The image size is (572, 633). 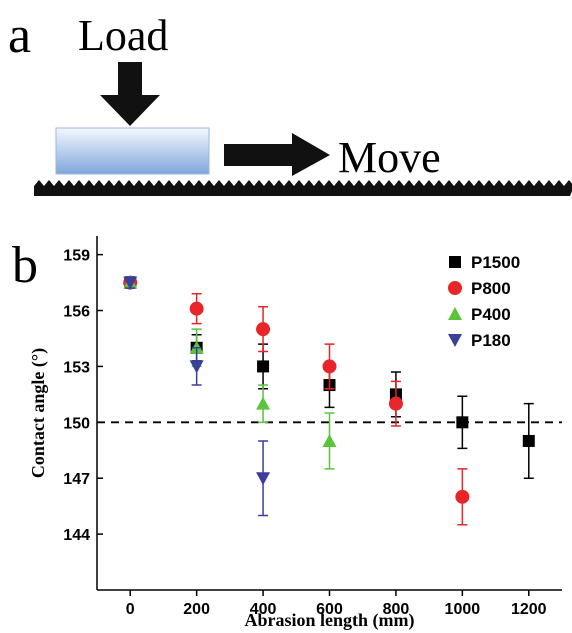 What do you see at coordinates (76, 423) in the screenshot?
I see `y-tick-label: 150` at bounding box center [76, 423].